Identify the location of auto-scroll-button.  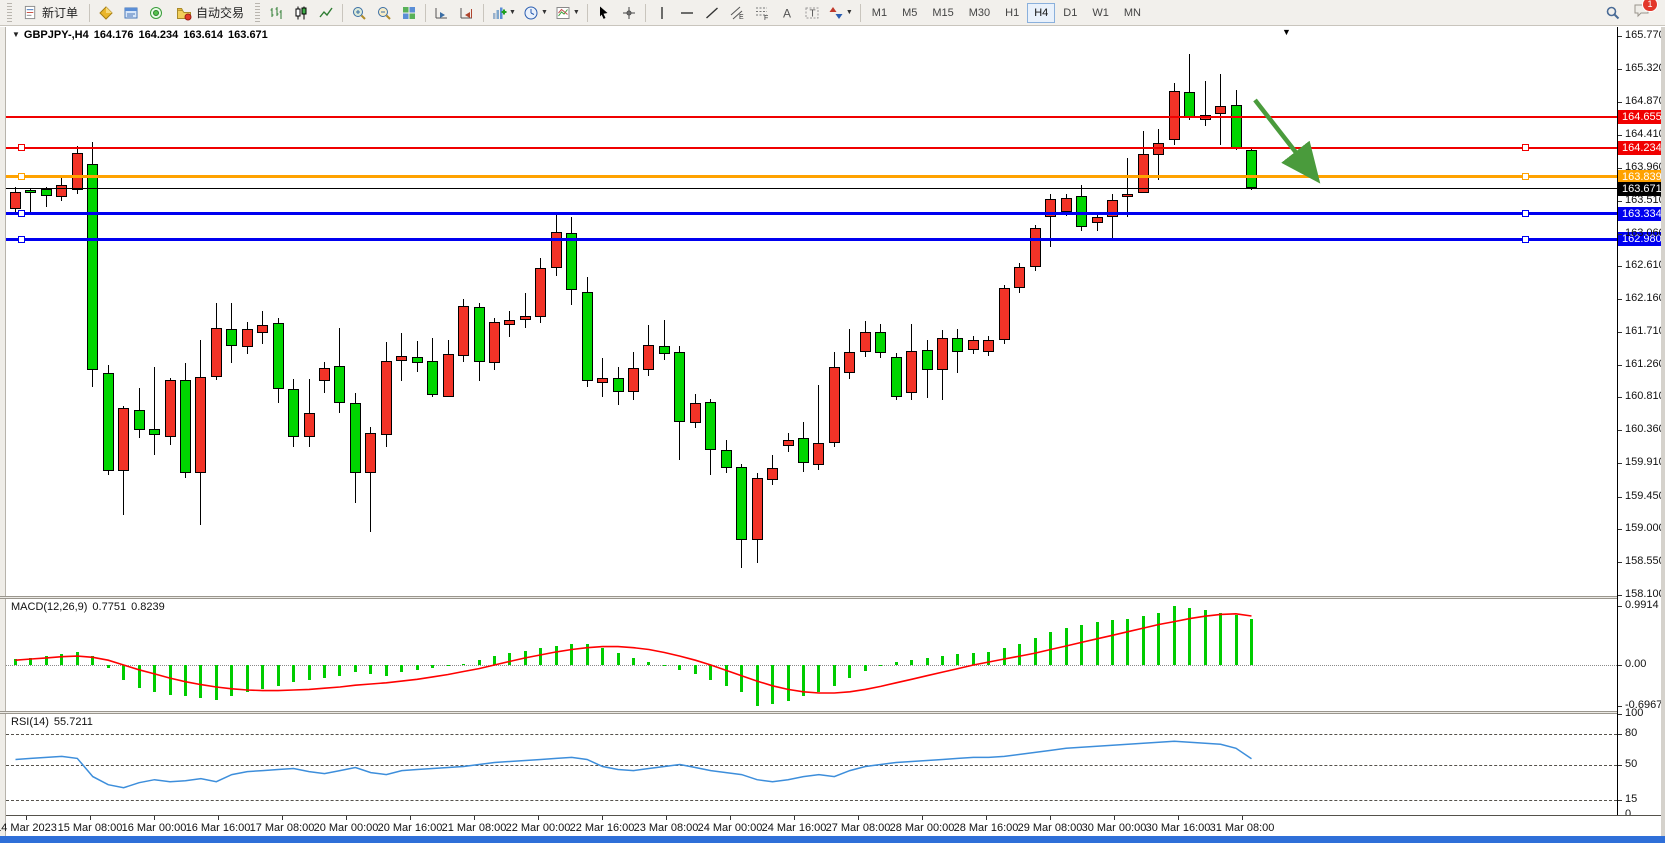
(442, 13).